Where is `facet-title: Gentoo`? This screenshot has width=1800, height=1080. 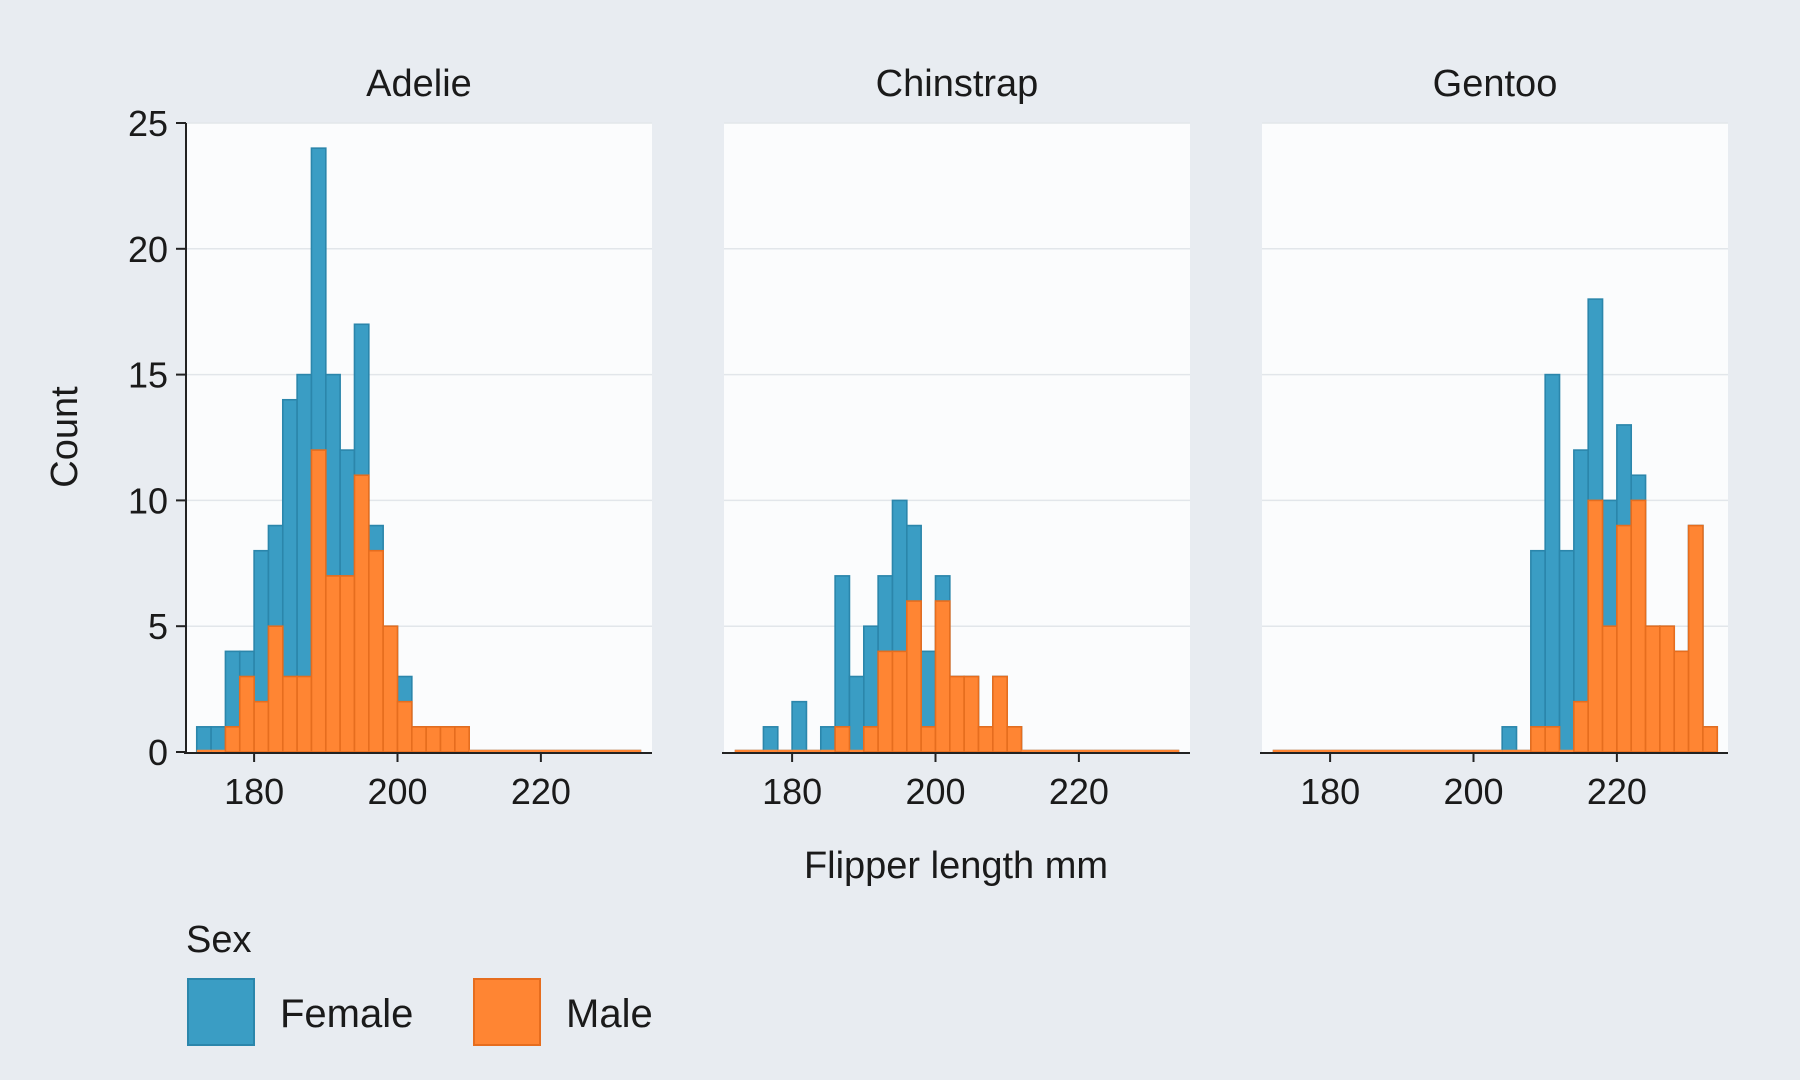 facet-title: Gentoo is located at coordinates (1495, 84).